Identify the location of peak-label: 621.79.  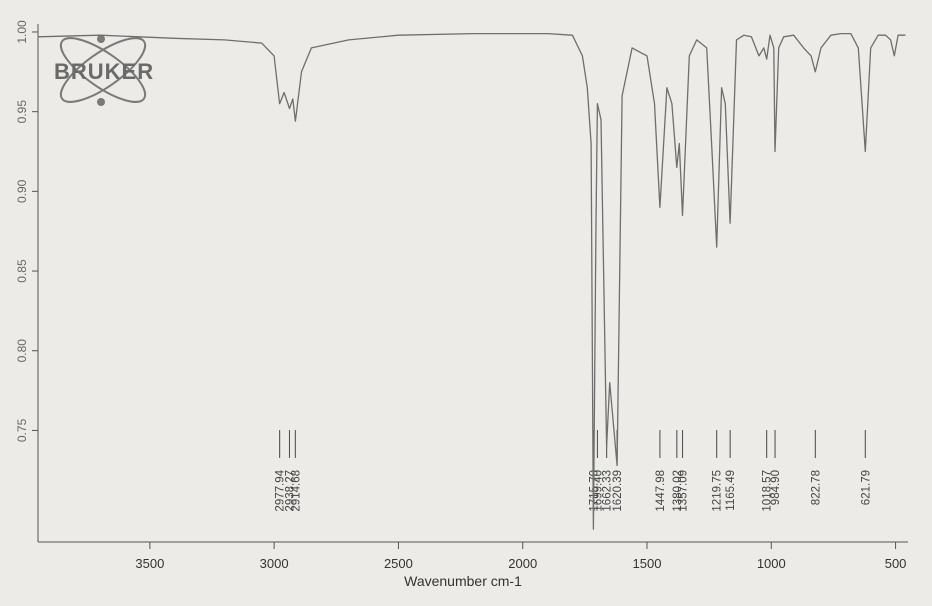
(866, 487).